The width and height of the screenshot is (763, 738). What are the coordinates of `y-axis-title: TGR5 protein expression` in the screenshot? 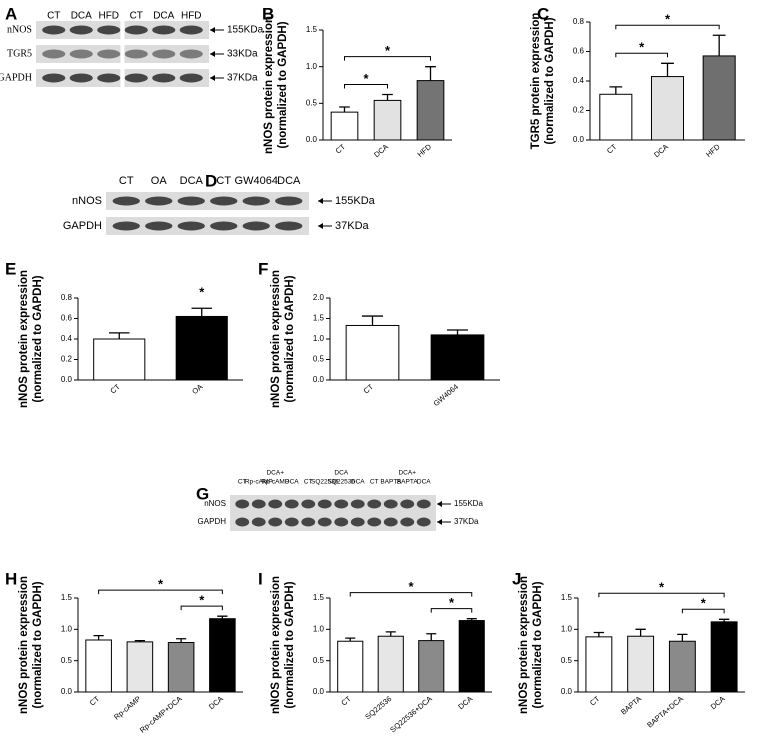 It's located at (536, 81).